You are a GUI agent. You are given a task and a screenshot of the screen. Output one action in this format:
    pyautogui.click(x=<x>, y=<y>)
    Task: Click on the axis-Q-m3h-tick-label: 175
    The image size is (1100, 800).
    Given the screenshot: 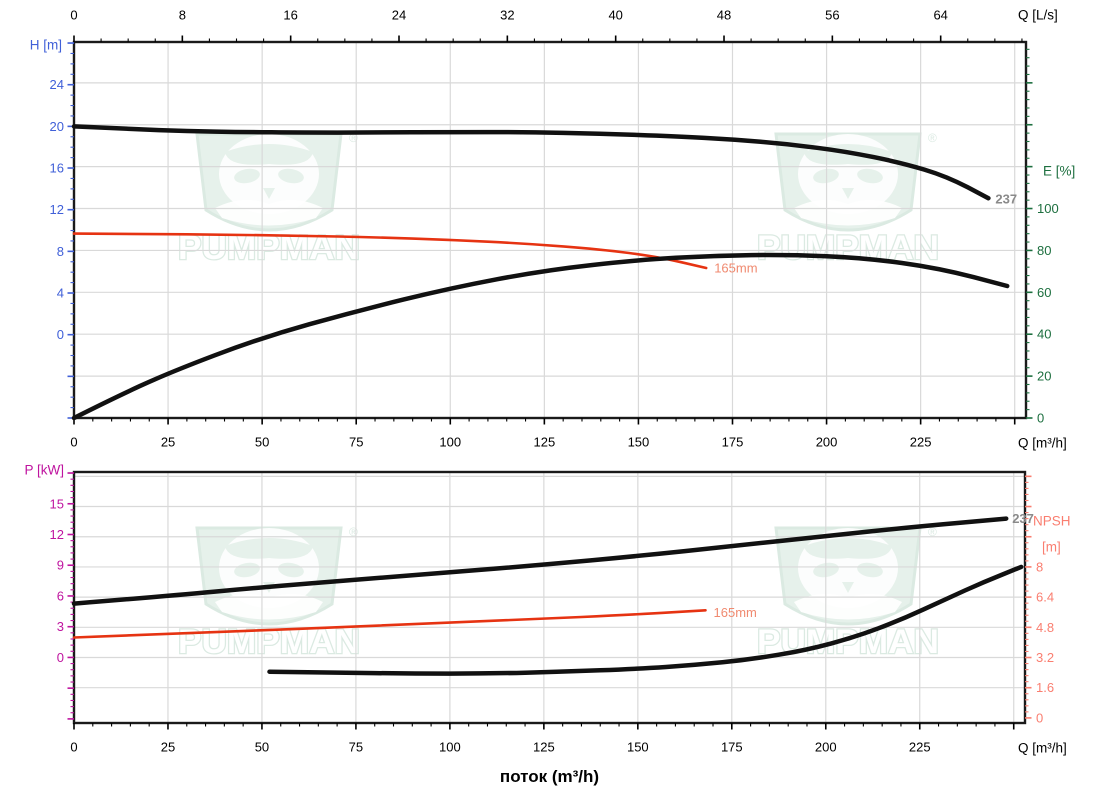 What is the action you would take?
    pyautogui.click(x=733, y=442)
    